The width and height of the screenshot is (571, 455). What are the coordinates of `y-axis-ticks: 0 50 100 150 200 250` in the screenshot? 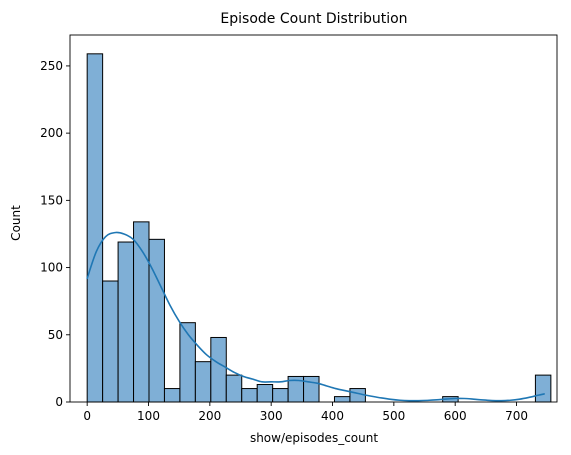 It's located at (55, 234).